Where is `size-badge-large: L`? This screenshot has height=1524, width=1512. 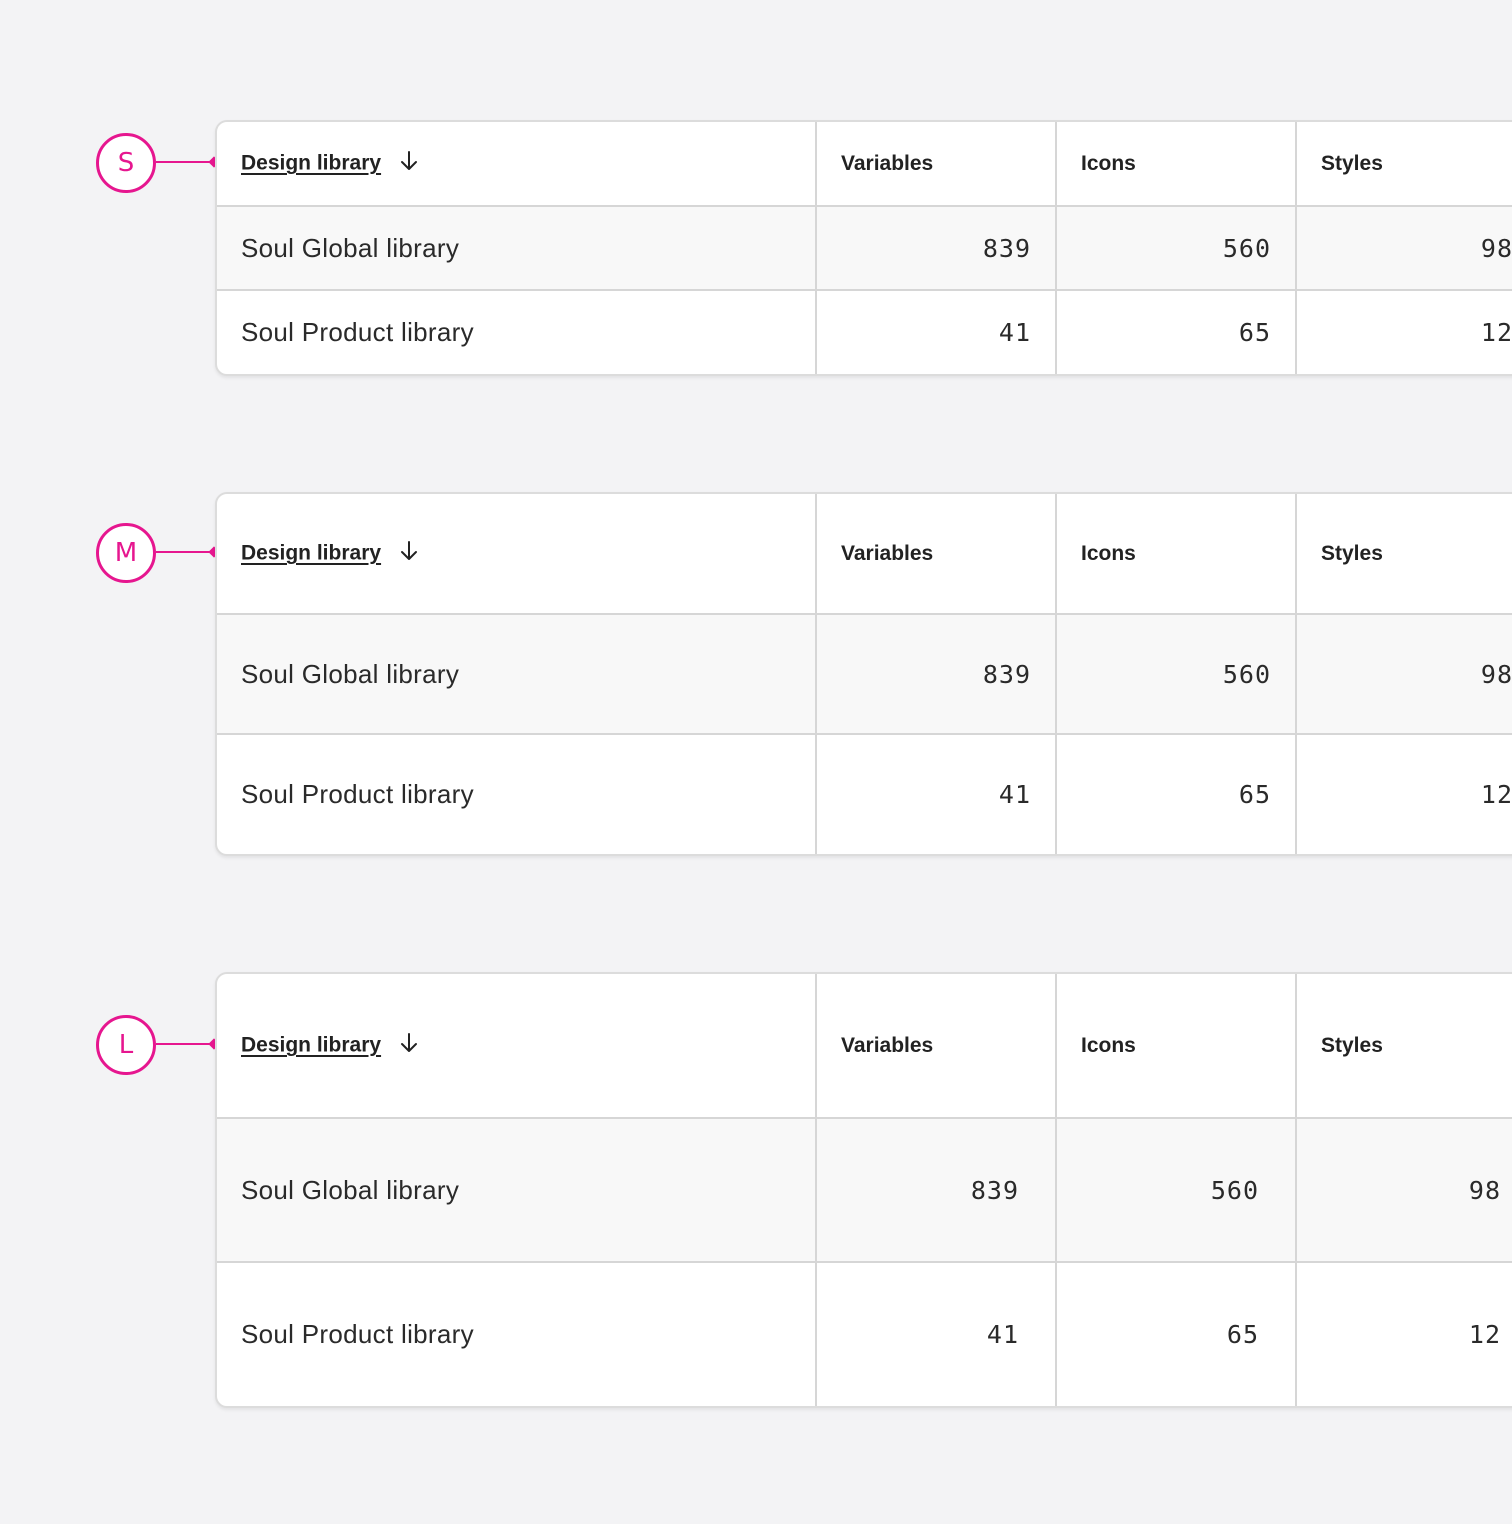 size-badge-large: L is located at coordinates (126, 1045).